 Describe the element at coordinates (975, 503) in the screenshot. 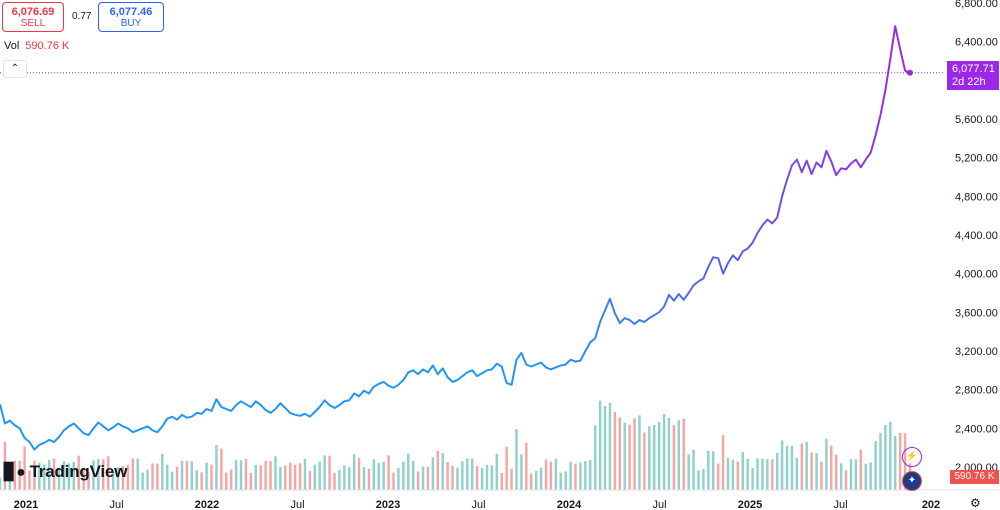

I see `settings-icon: ⚙` at that location.